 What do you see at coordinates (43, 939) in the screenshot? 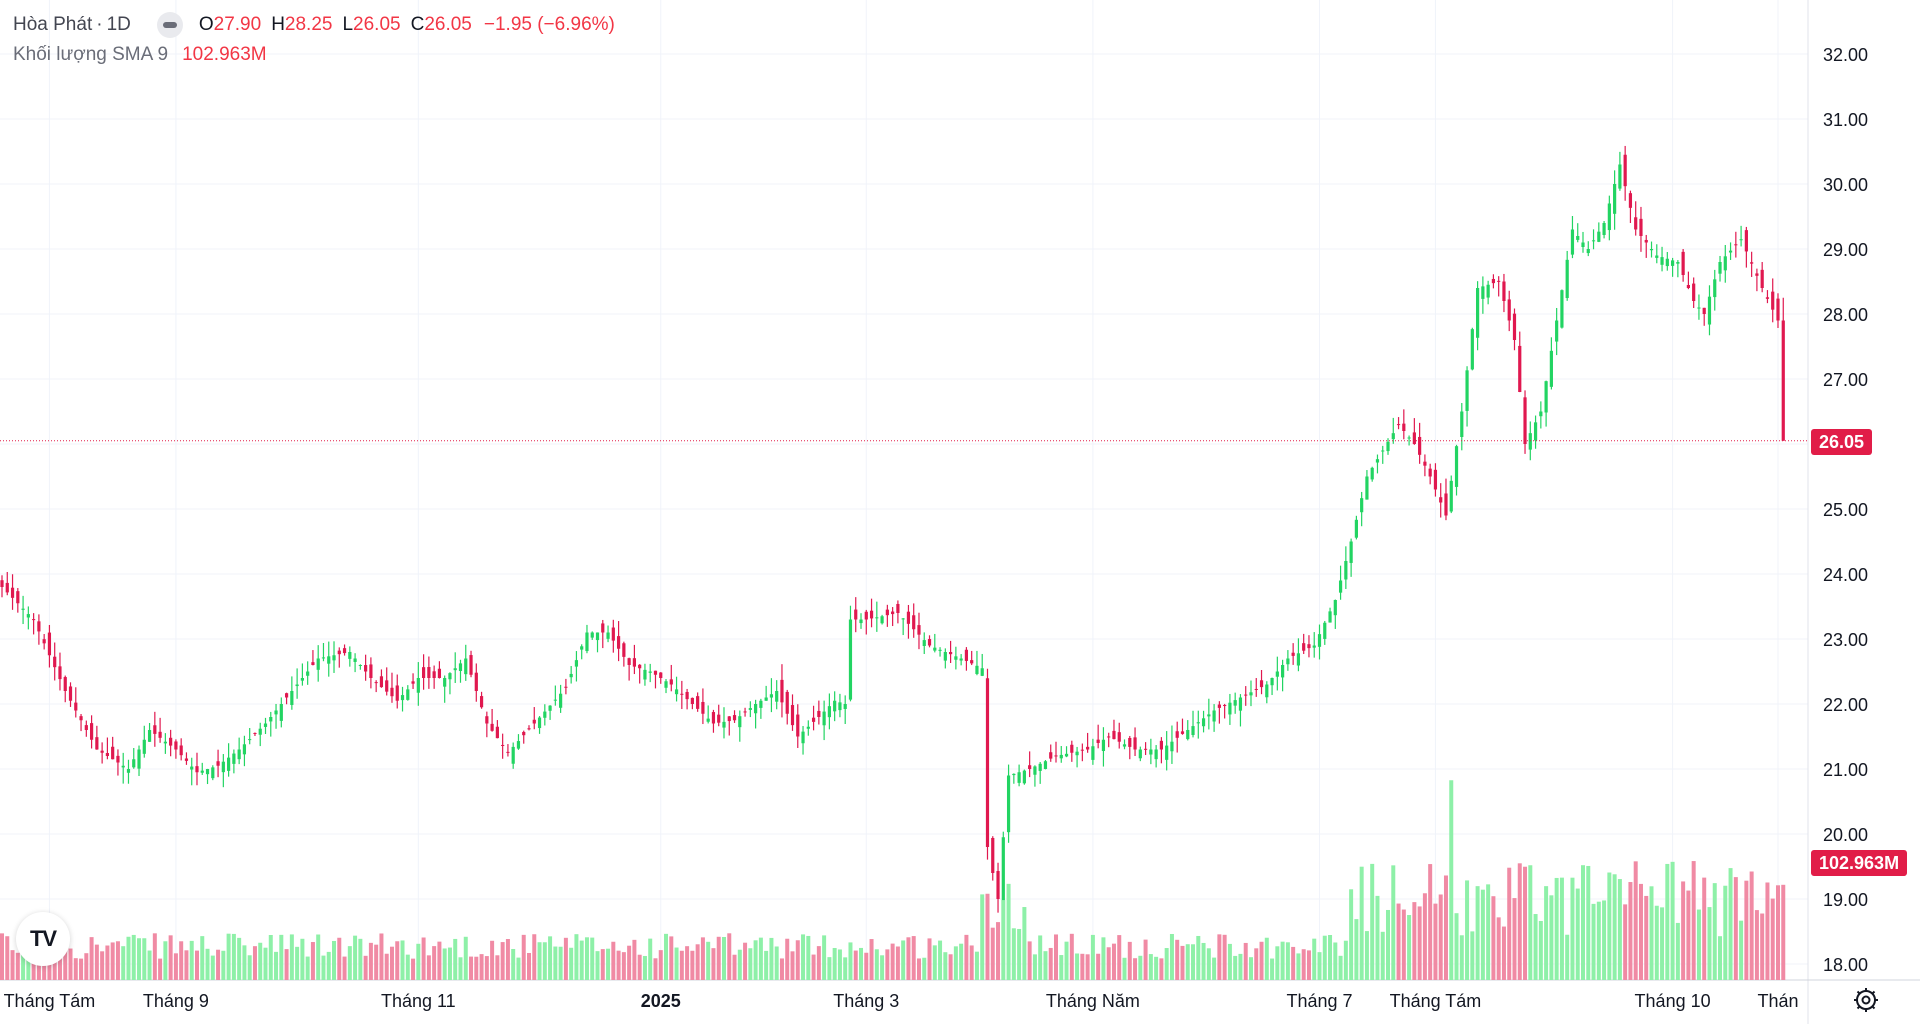
I see `tradingview-logo: TV` at bounding box center [43, 939].